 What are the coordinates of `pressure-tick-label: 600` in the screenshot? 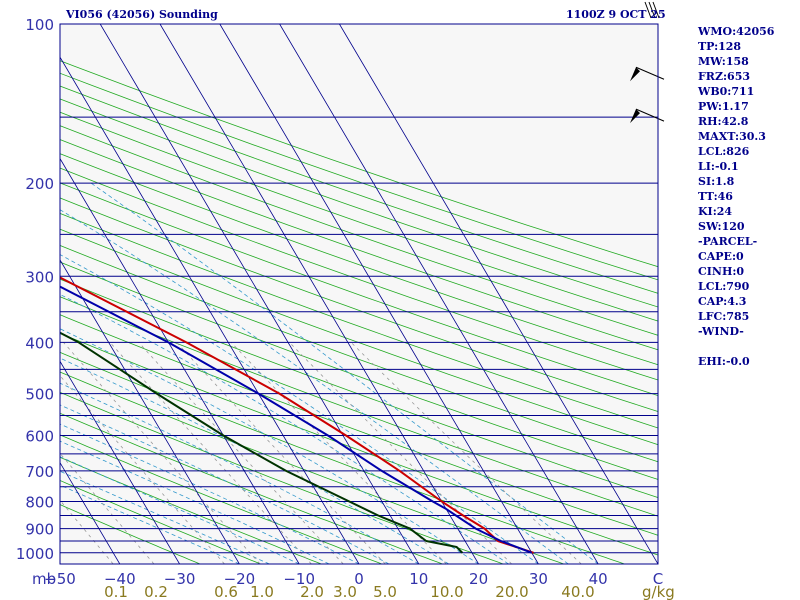 It's located at (39, 436).